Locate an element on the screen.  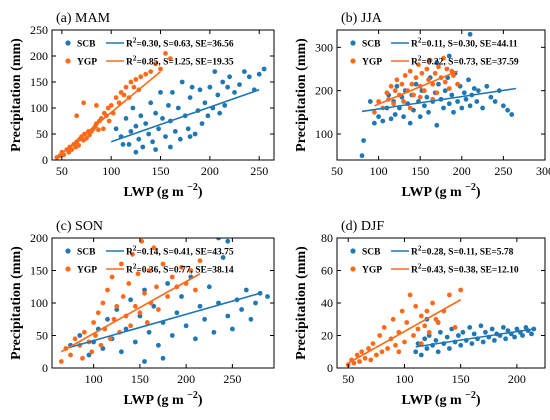
x-tick-label: 150 is located at coordinates (420, 171).